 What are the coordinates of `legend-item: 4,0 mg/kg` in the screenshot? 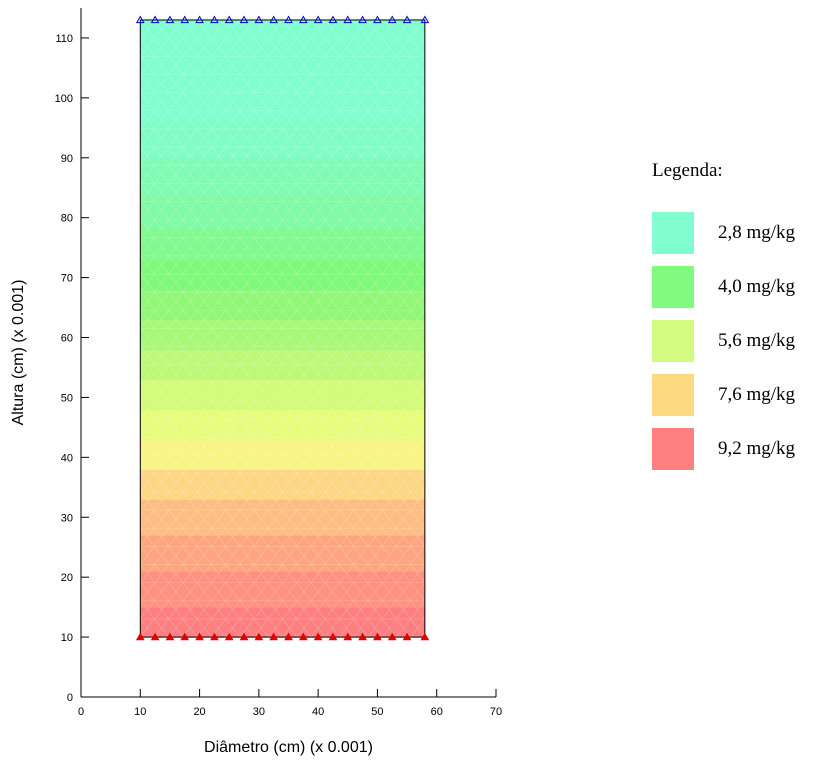 It's located at (742, 287).